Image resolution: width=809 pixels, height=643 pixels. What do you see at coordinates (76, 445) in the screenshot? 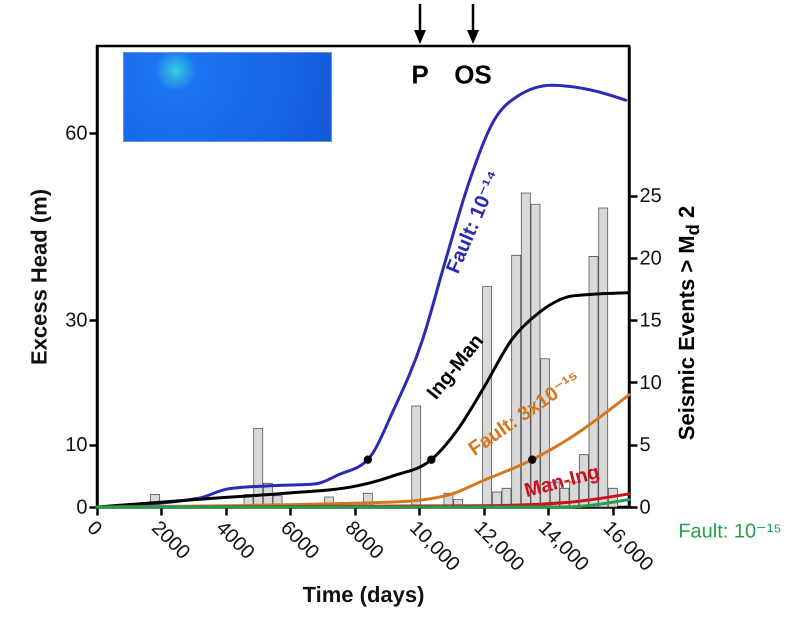
I see `y-tick-label: 10` at bounding box center [76, 445].